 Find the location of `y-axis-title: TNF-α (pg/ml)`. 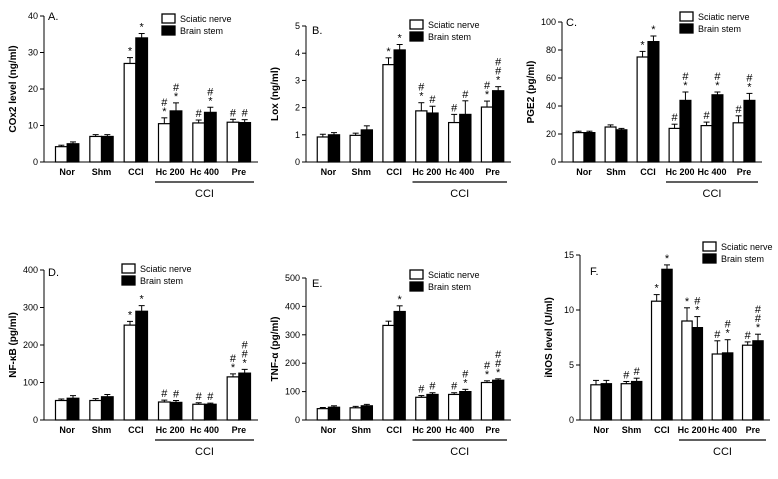

y-axis-title: TNF-α (pg/ml) is located at coordinates (275, 348).